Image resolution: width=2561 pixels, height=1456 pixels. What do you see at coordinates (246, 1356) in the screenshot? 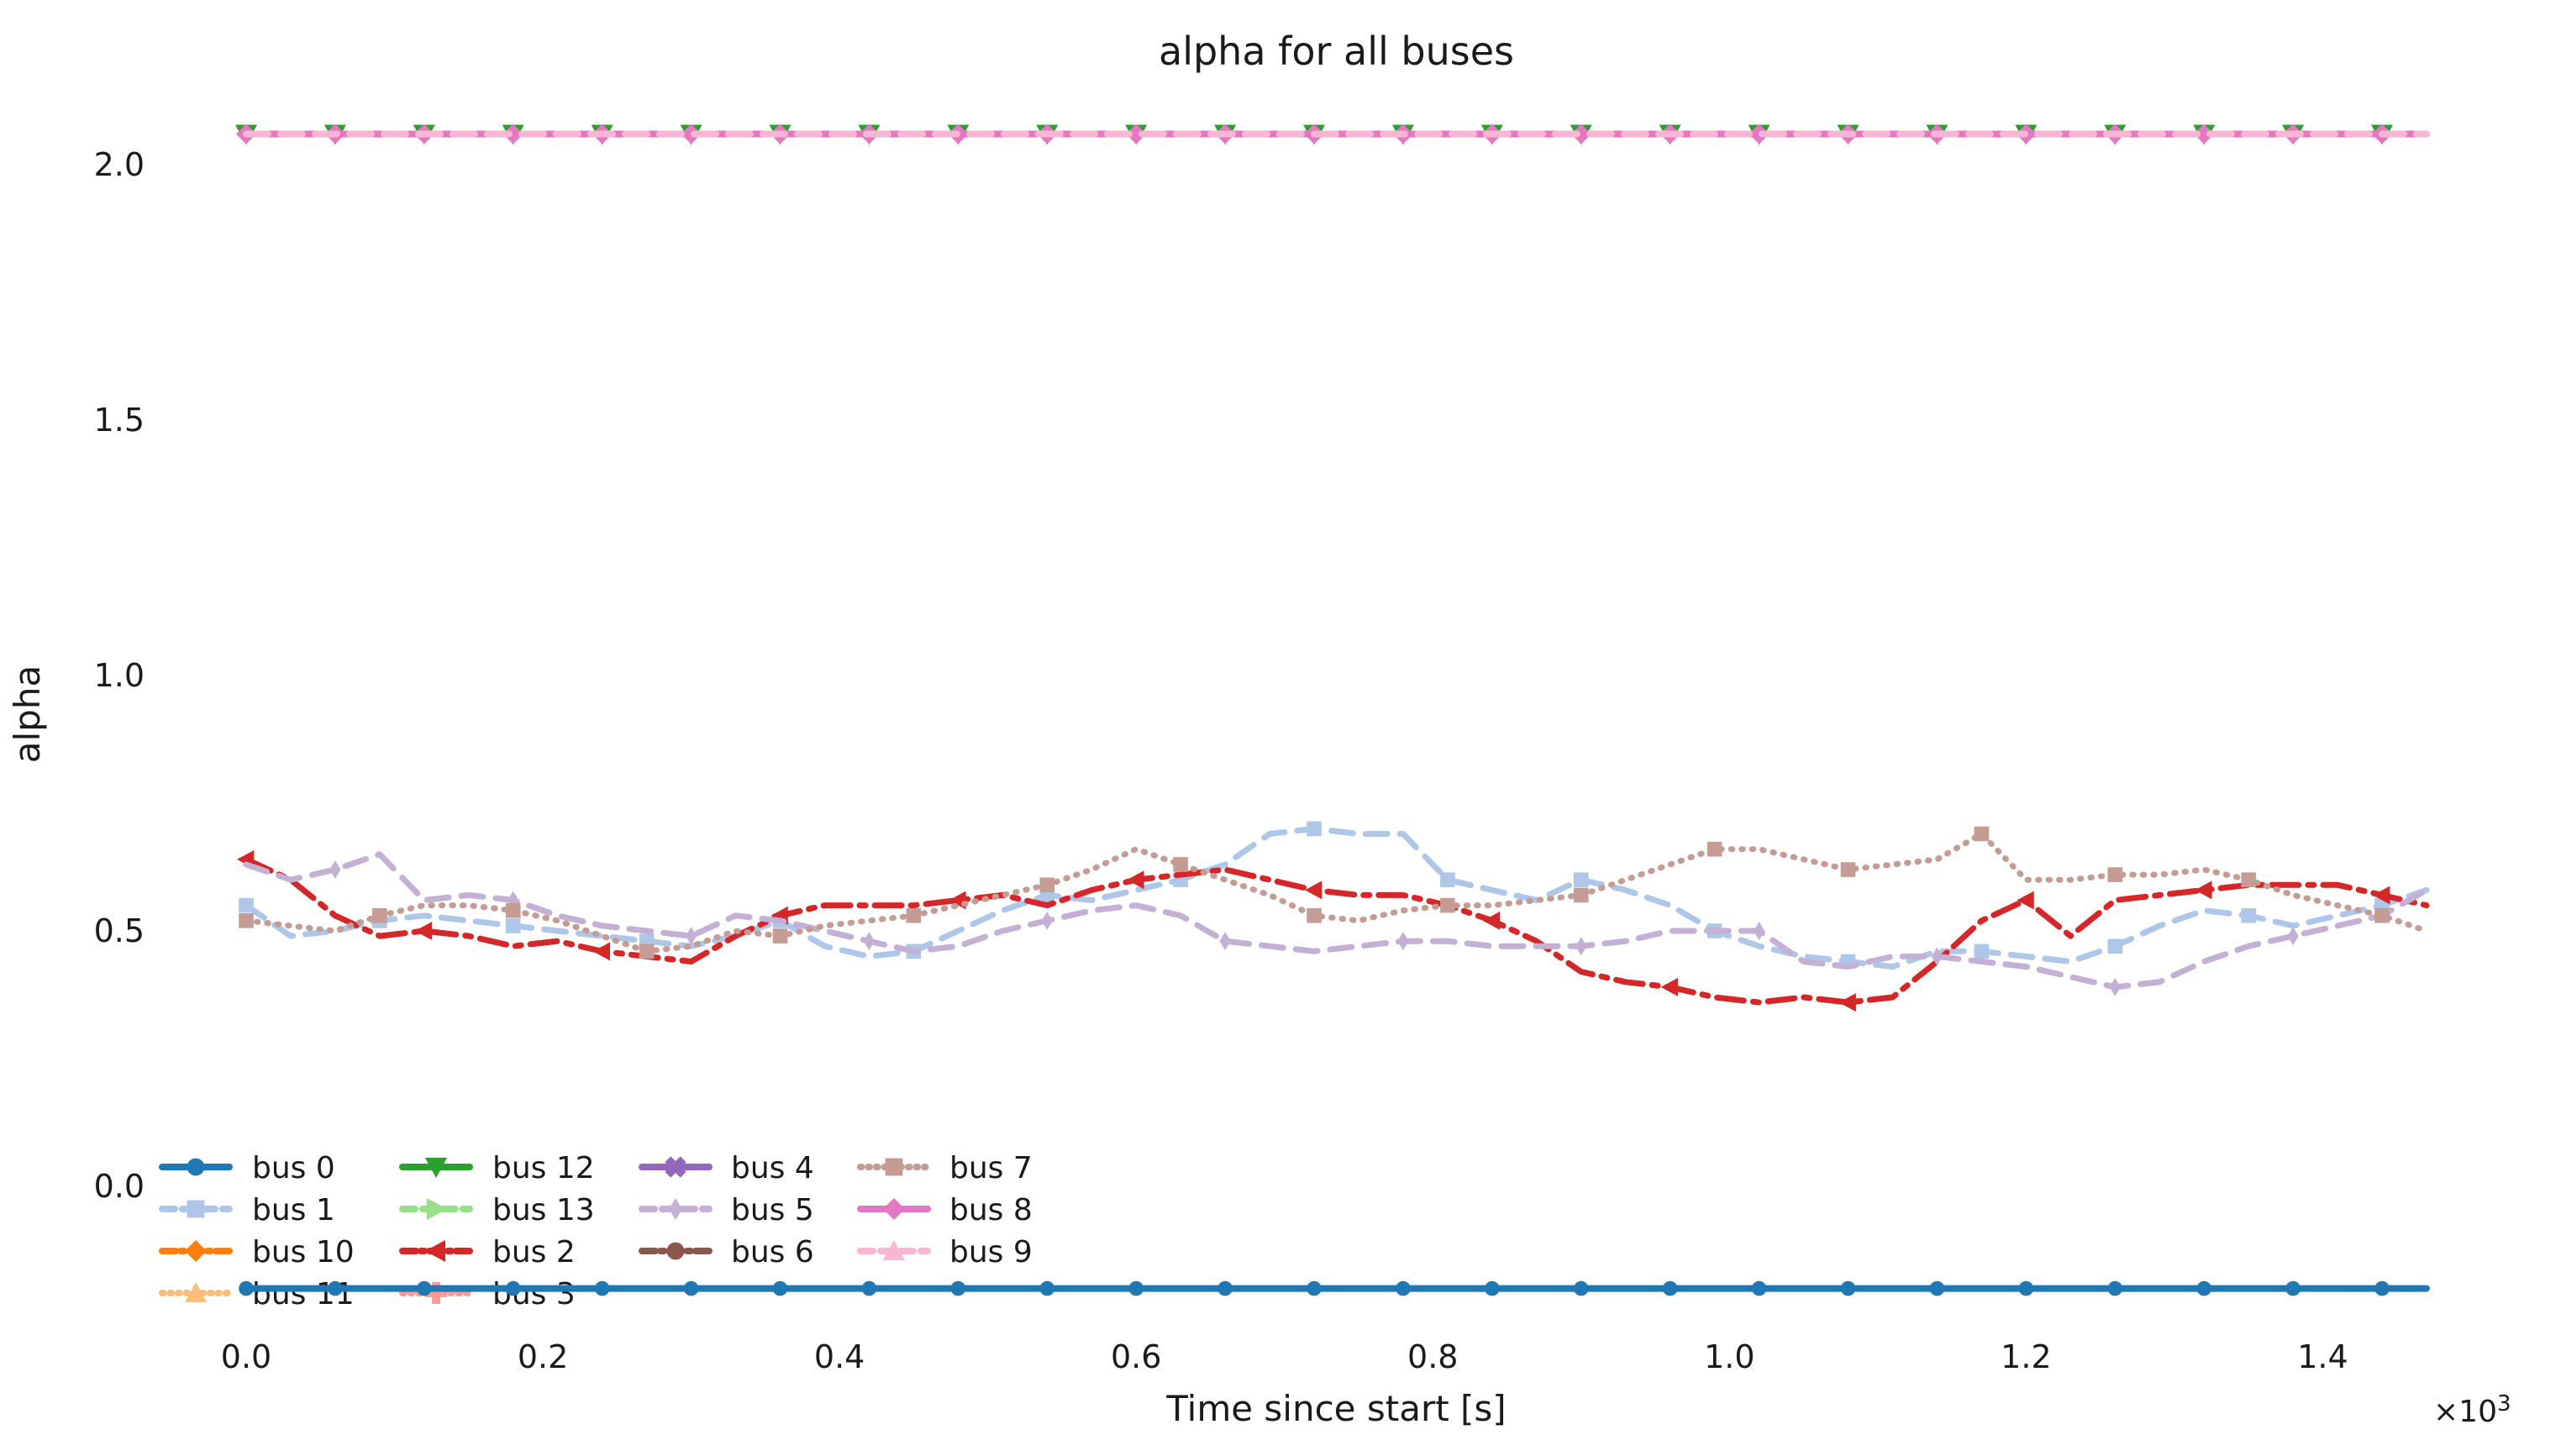
I see `x-tick-label: 0.0` at bounding box center [246, 1356].